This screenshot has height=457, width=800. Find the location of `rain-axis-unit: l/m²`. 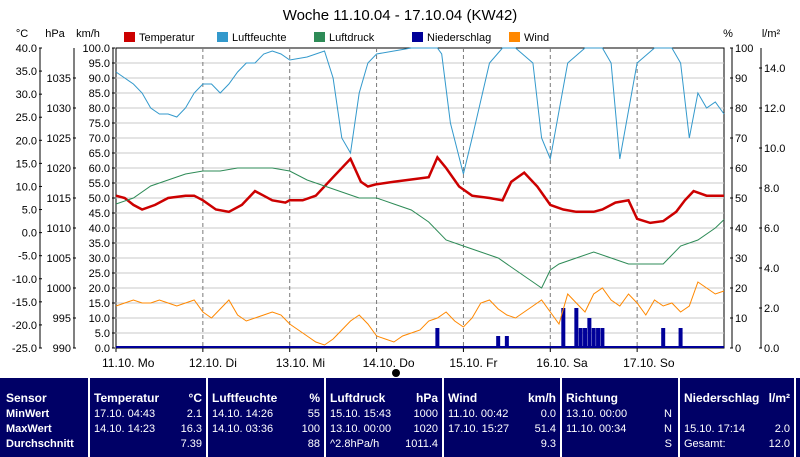

rain-axis-unit: l/m² is located at coordinates (771, 34).